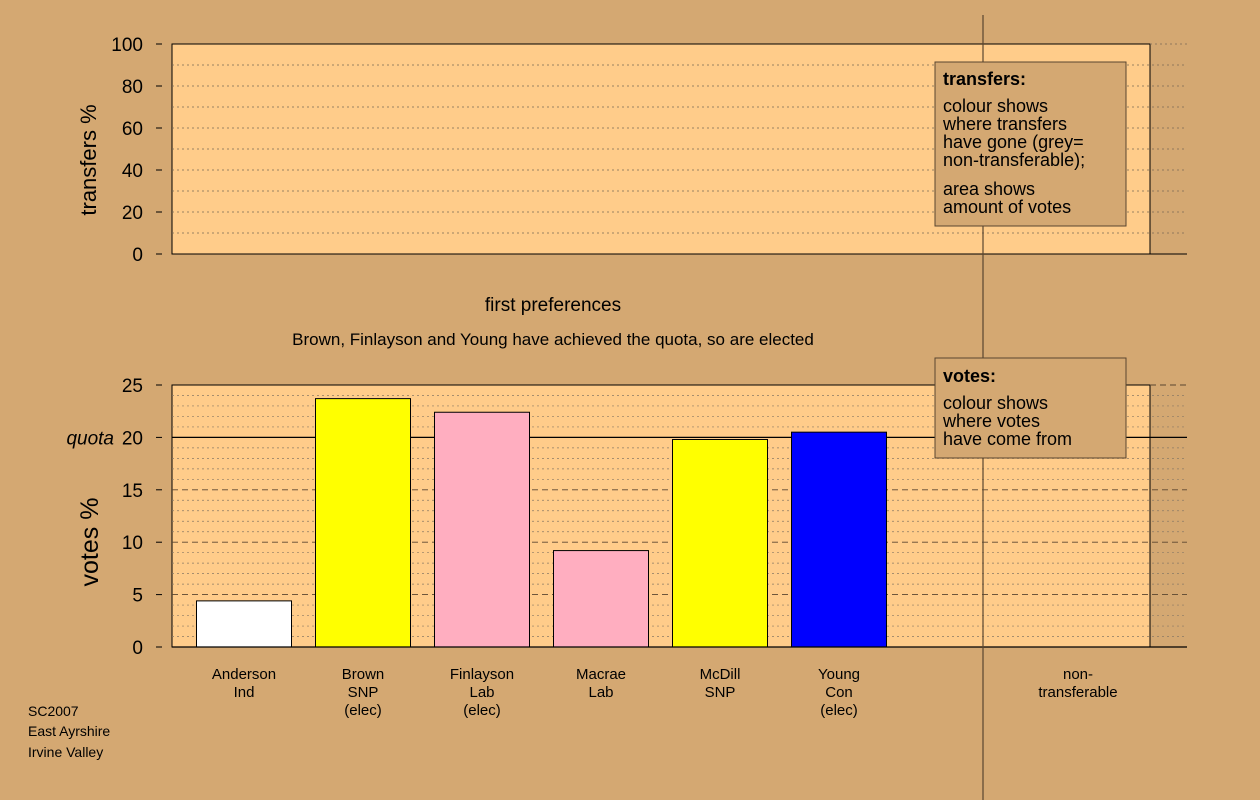  Describe the element at coordinates (720, 674) in the screenshot. I see `candidate-label: McDill` at that location.